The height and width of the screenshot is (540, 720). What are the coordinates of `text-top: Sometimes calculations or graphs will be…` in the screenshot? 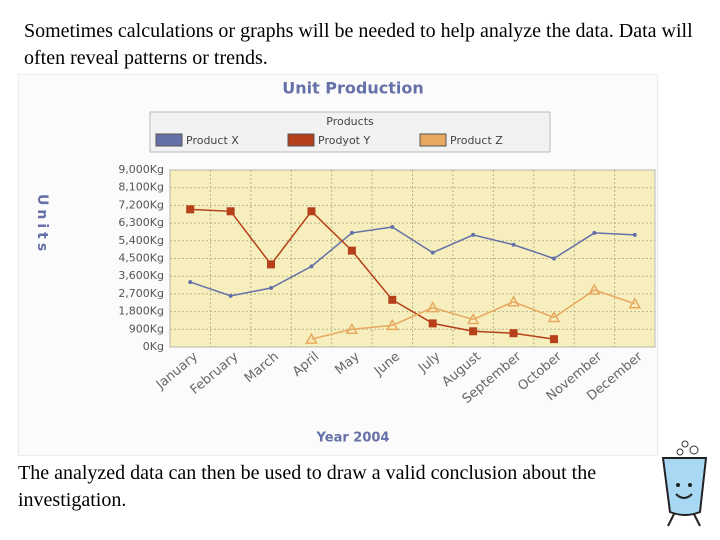 It's located at (358, 44).